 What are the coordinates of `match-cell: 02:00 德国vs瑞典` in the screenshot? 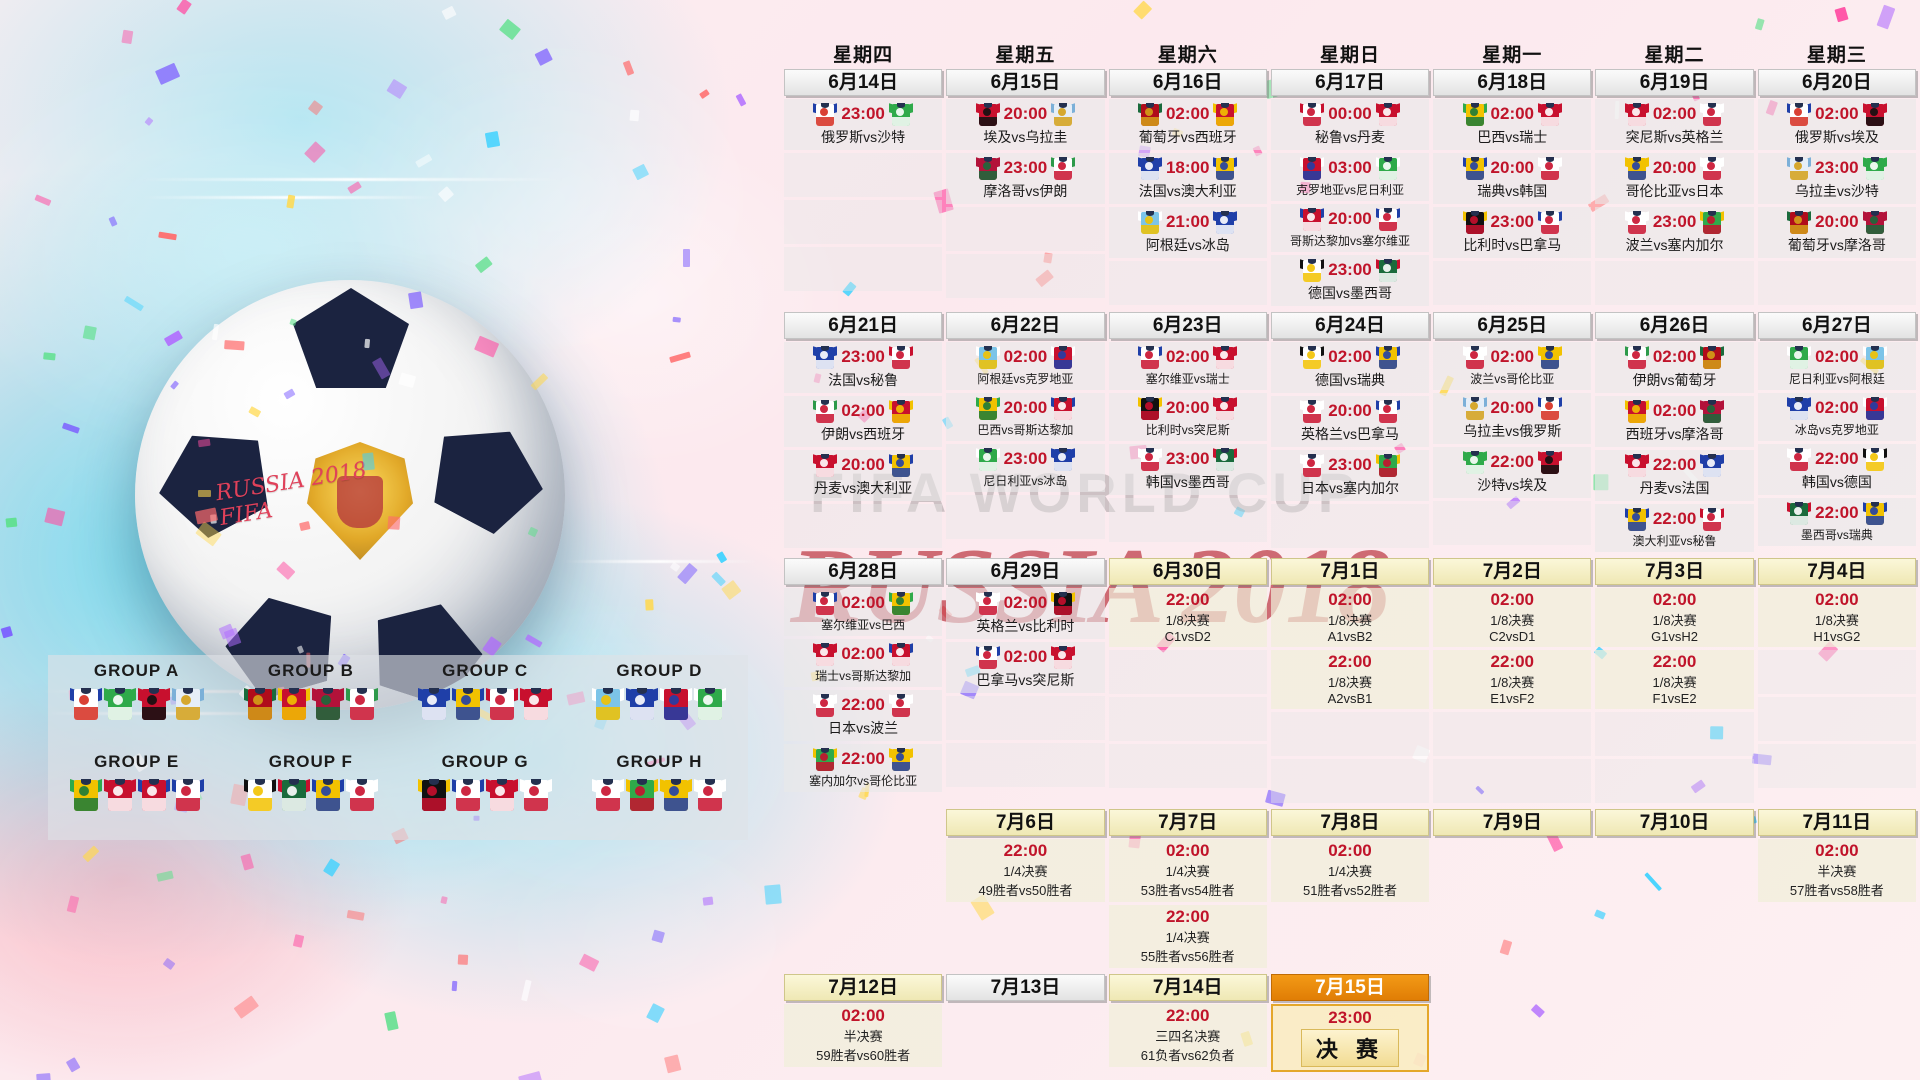 It's located at (1350, 367).